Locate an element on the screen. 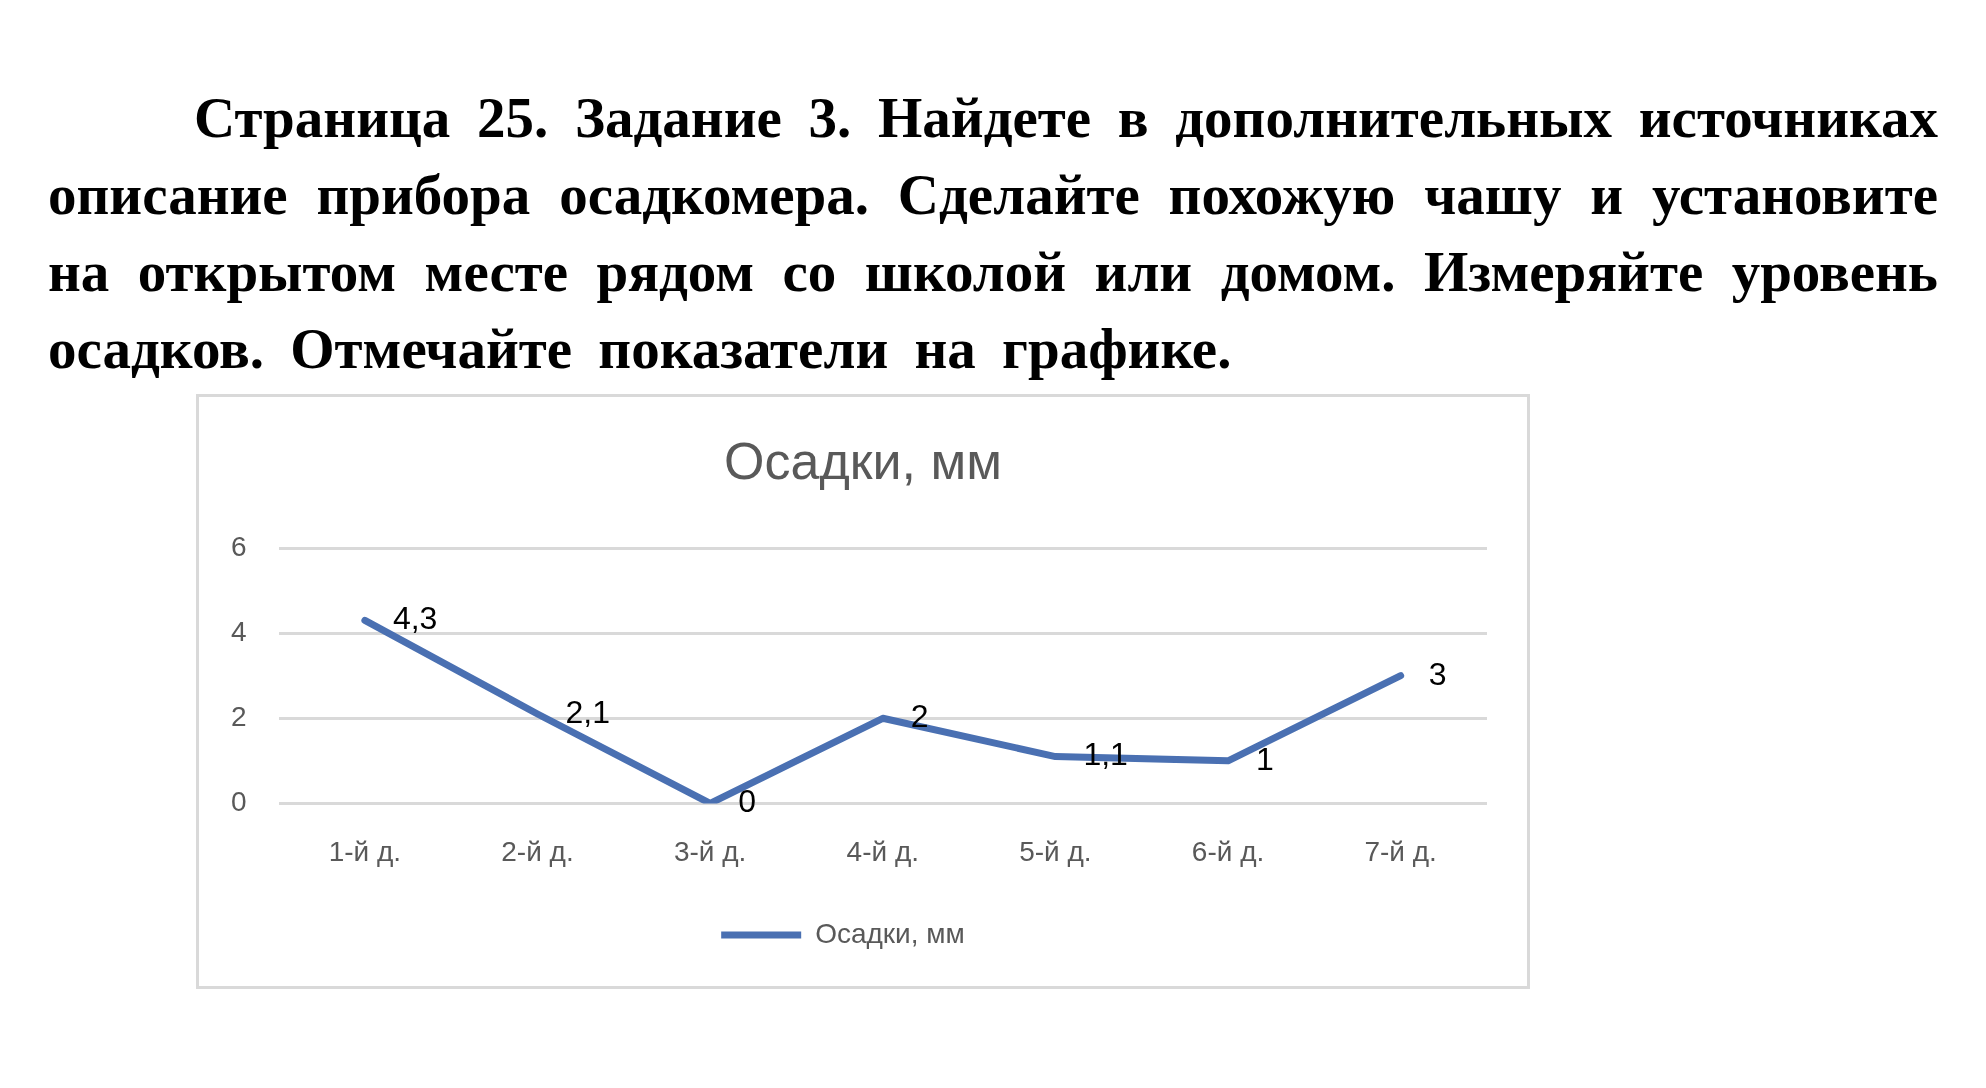 The image size is (1986, 1088). x-tick-label: 4-й д. is located at coordinates (882, 851).